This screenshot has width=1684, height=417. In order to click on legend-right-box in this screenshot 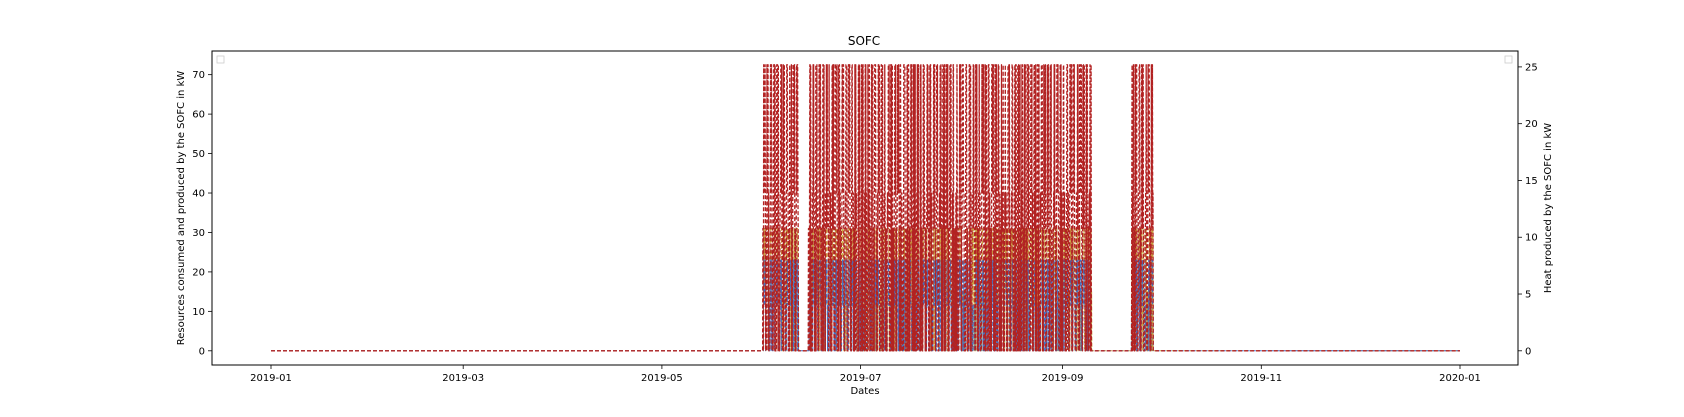, I will do `click(1508, 59)`.